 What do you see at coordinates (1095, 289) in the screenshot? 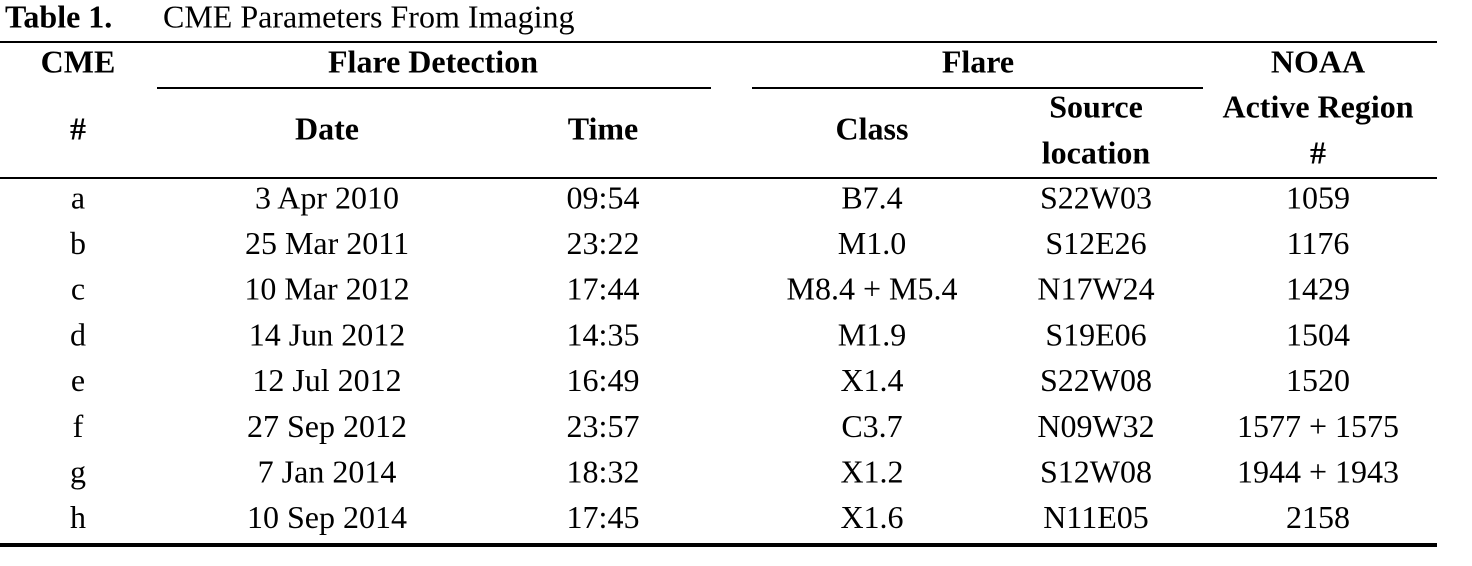
I see `table-cell: N17W24` at bounding box center [1095, 289].